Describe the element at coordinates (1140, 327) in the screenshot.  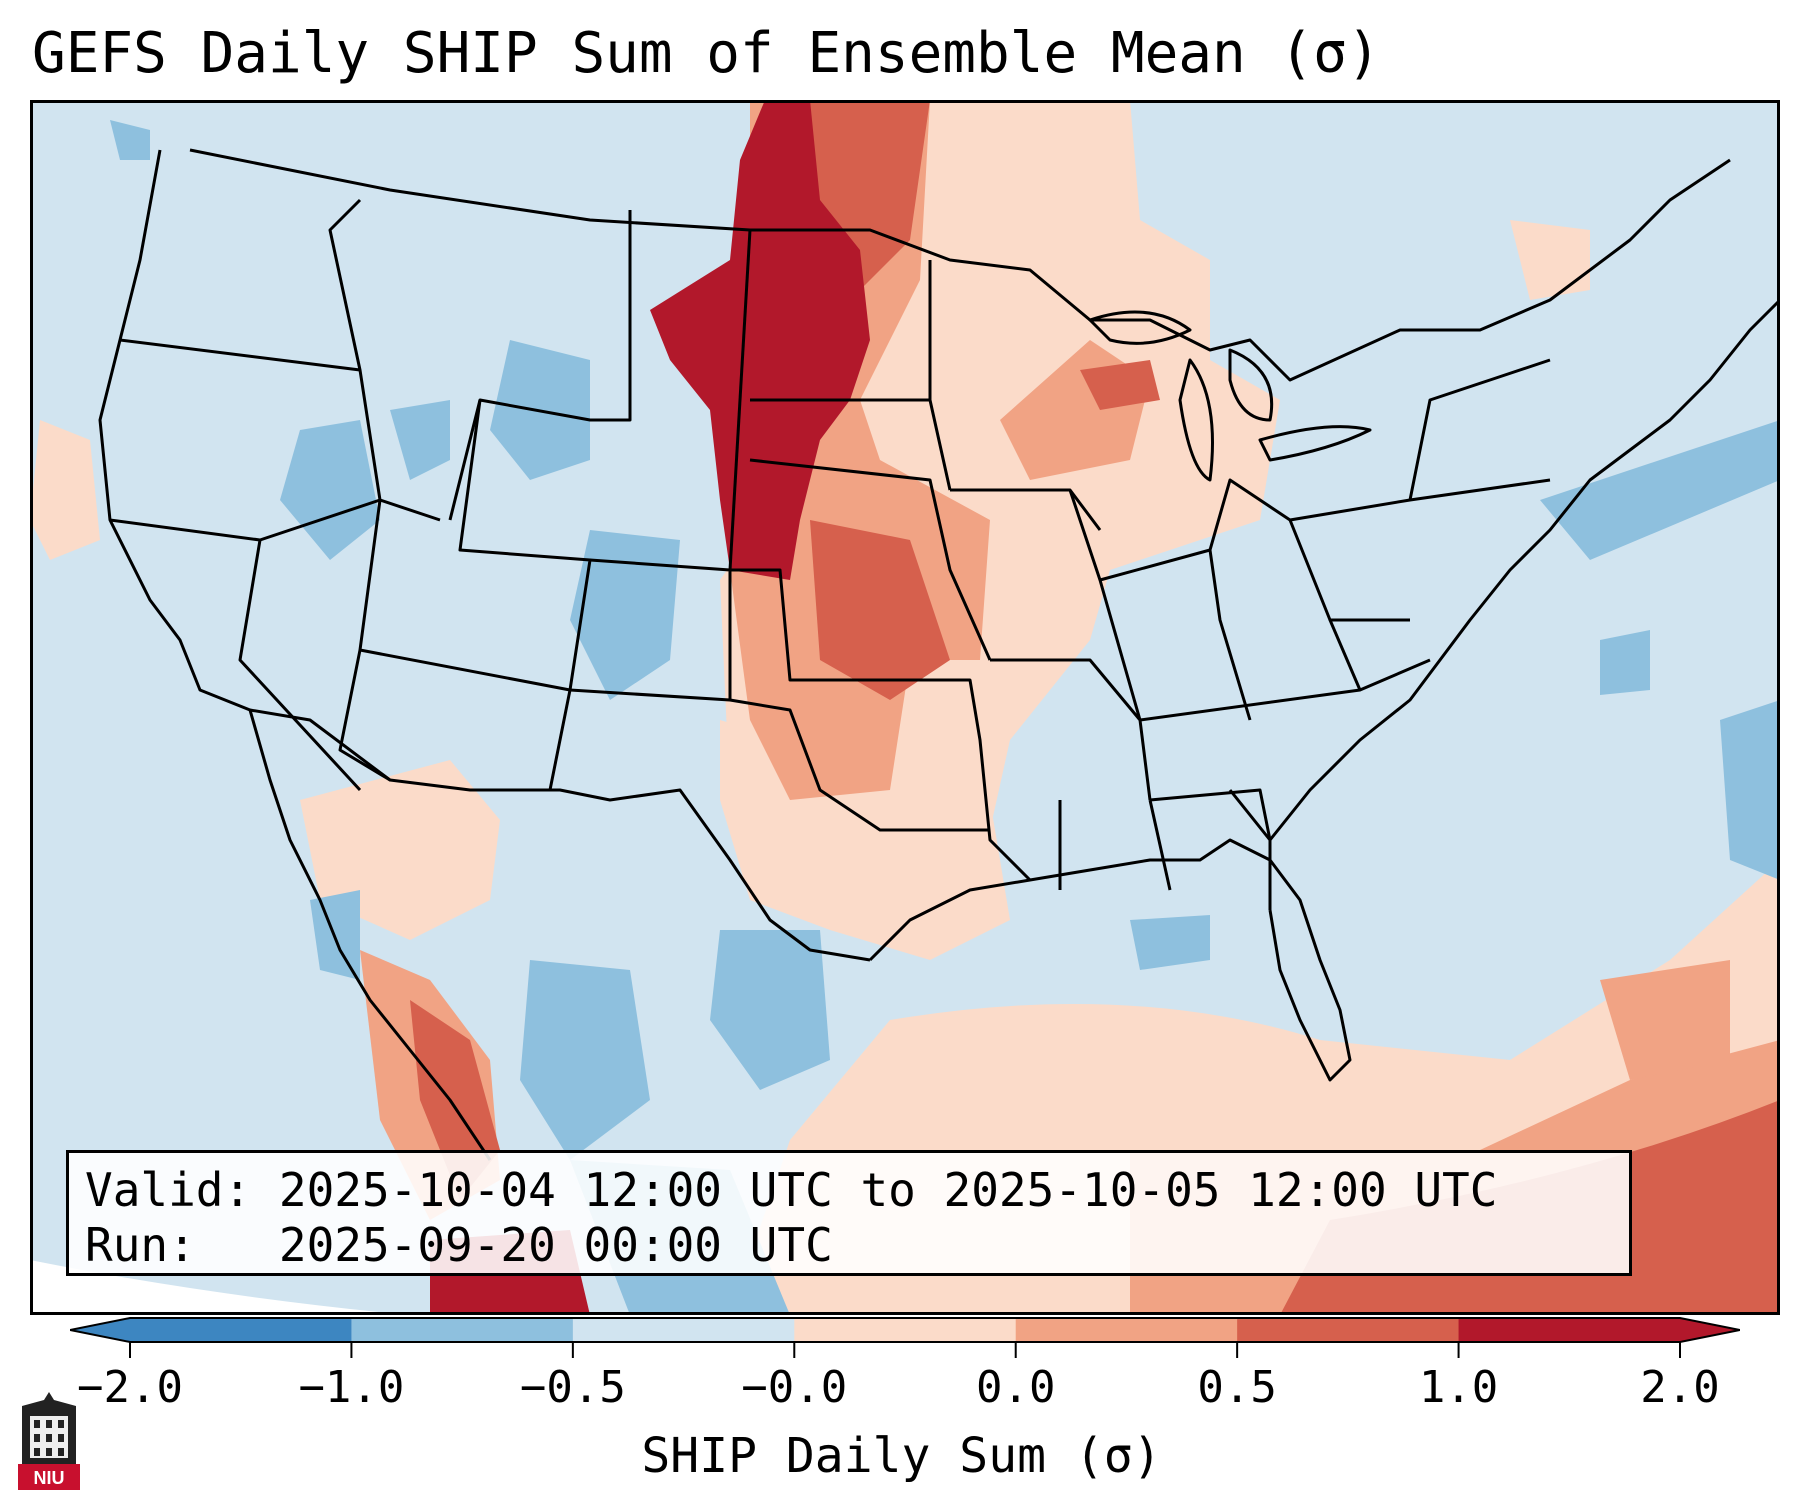
I see `lake-superior` at that location.